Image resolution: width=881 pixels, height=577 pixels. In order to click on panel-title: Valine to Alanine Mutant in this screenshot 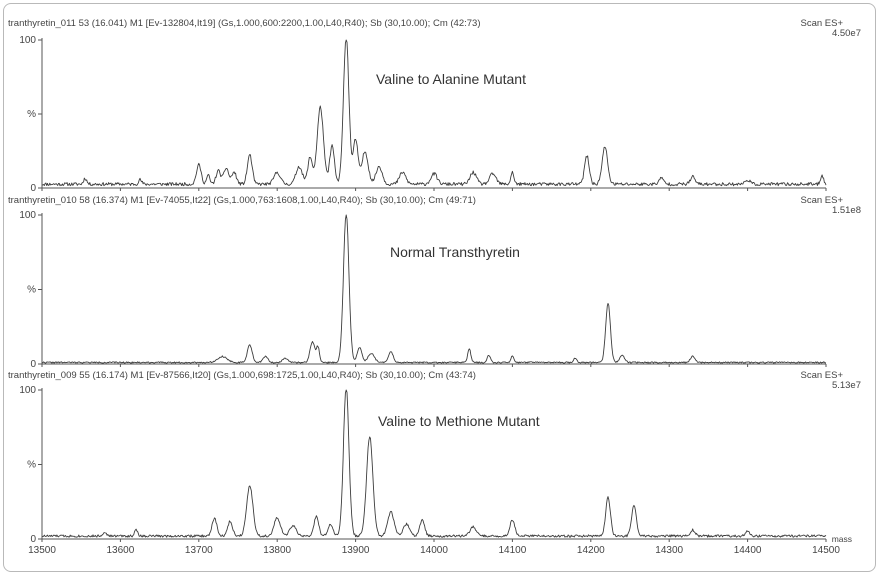, I will do `click(451, 79)`.